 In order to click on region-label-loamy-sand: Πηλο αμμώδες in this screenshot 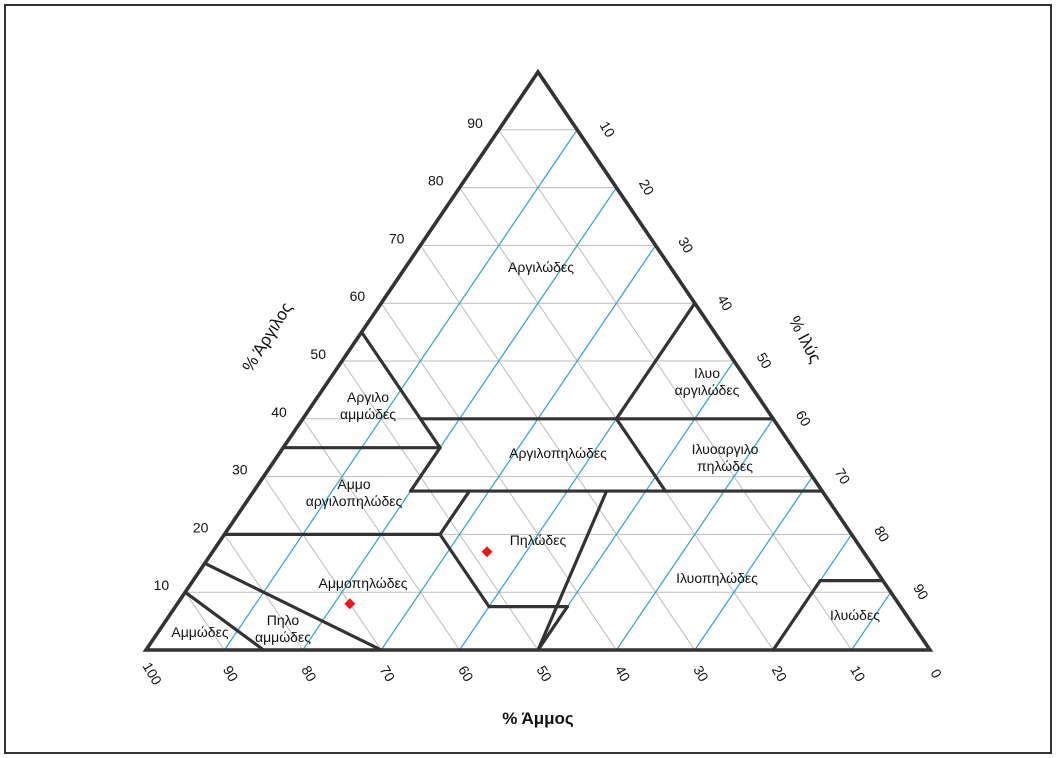, I will do `click(283, 628)`.